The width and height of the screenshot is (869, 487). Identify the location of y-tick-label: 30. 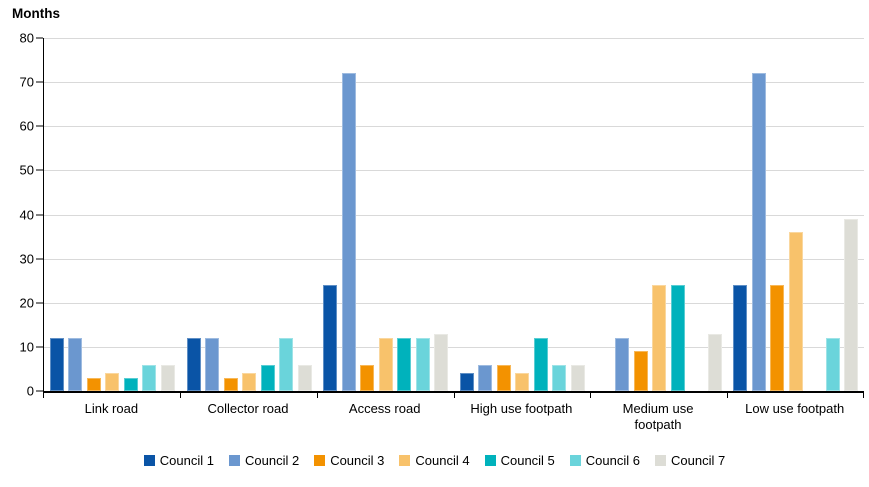
(26, 259).